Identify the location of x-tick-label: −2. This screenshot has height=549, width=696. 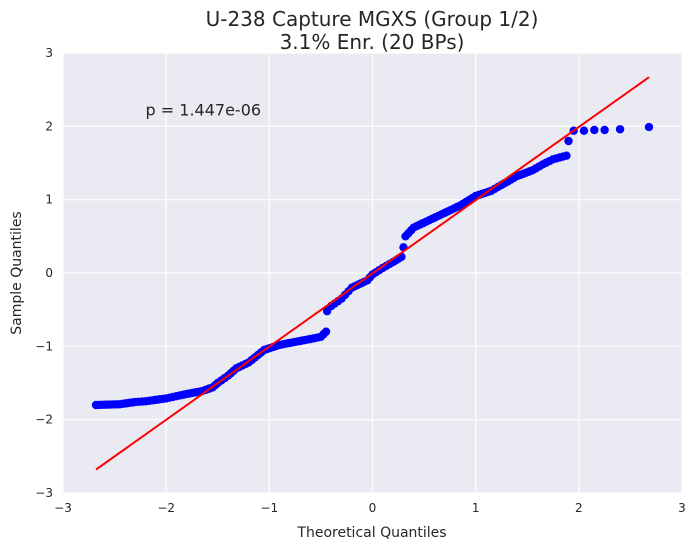
(166, 508).